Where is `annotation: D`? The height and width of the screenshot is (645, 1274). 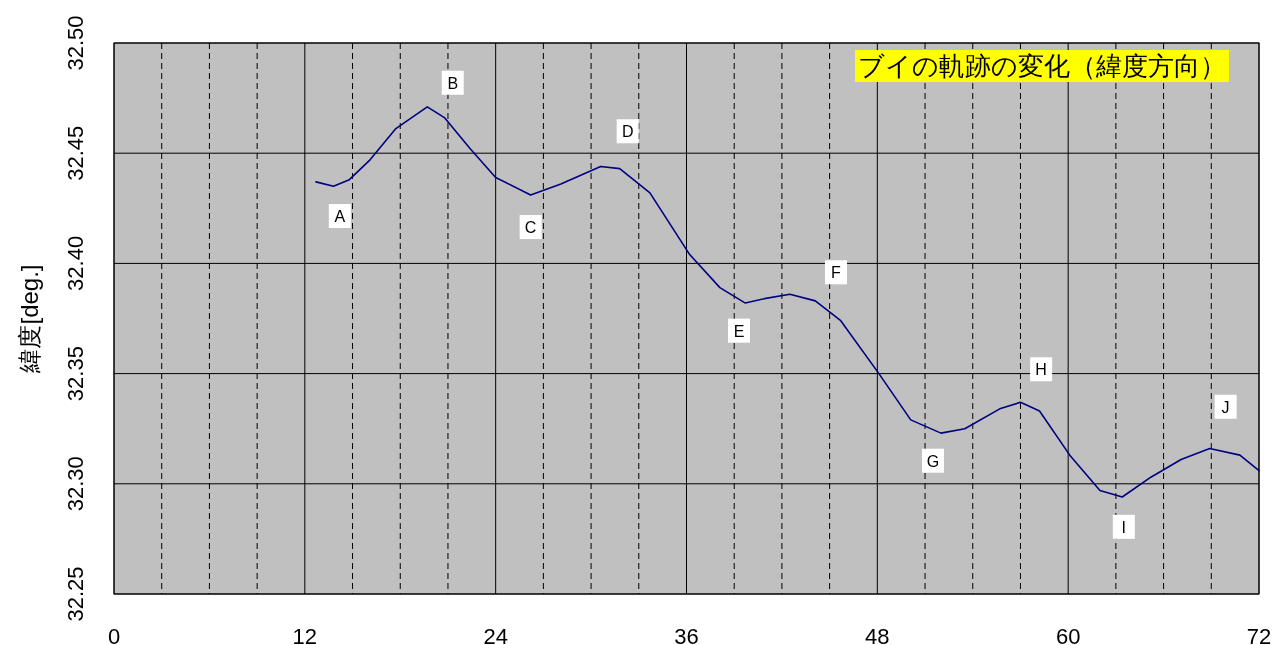
annotation: D is located at coordinates (627, 132).